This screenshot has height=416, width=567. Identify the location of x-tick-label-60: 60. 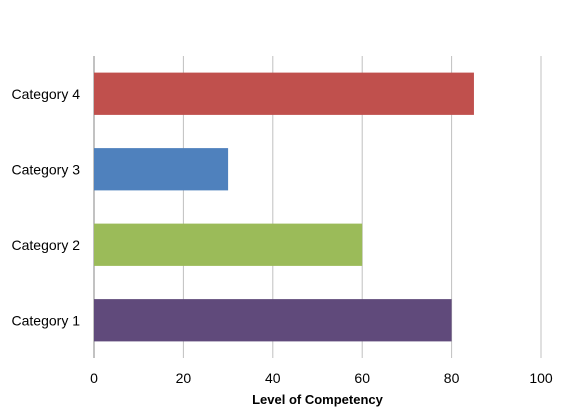
(362, 378).